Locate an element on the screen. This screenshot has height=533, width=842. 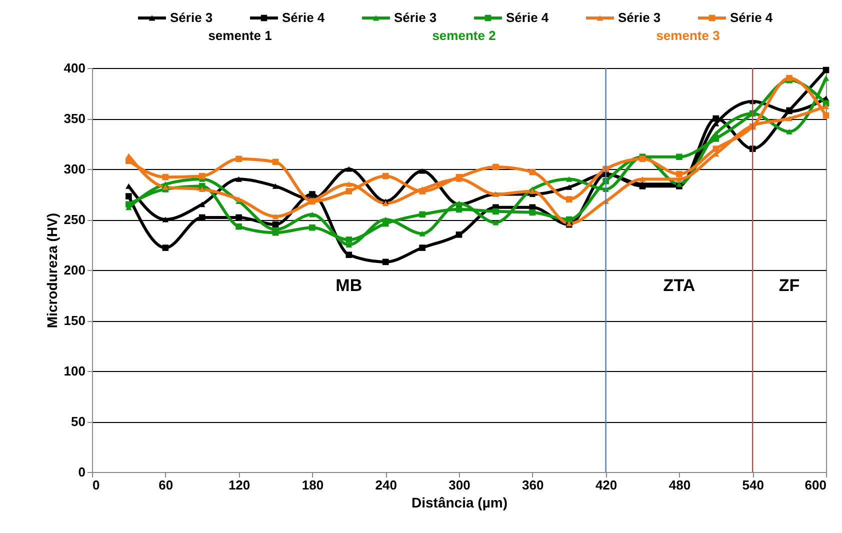
y-axis-title: Microdureza (HV) is located at coordinates (52, 270).